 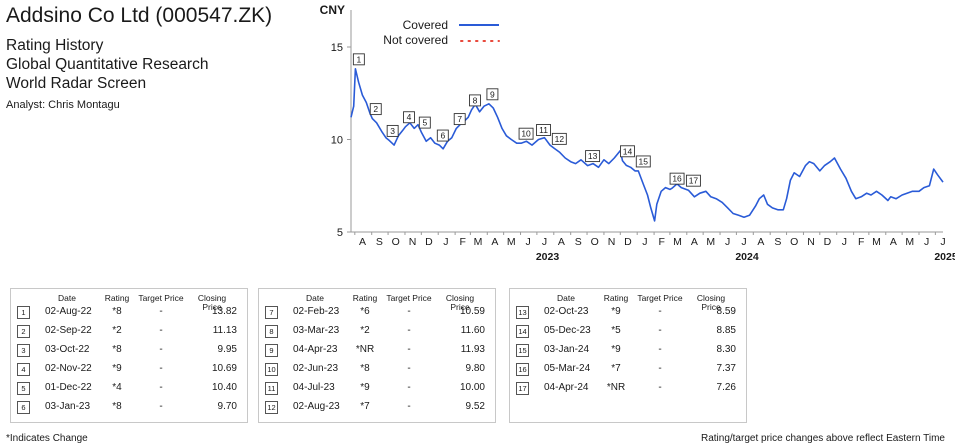 I want to click on cell-closing-price: 9.80, so click(x=475, y=368).